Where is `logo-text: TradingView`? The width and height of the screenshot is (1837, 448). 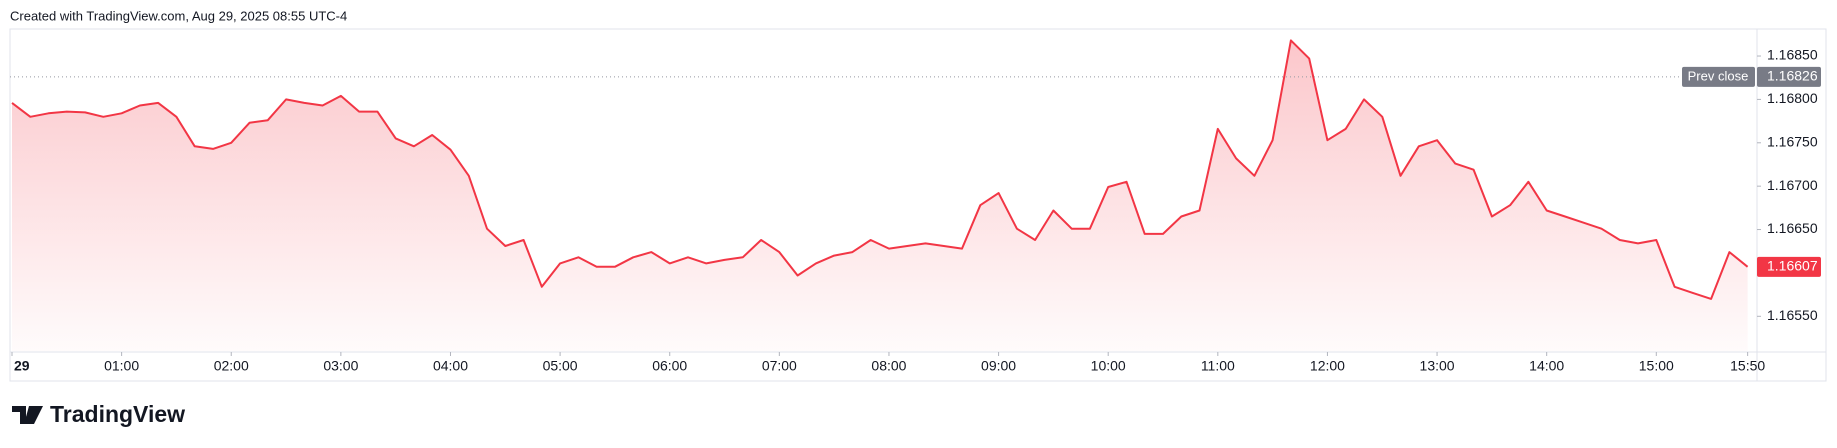 logo-text: TradingView is located at coordinates (117, 414).